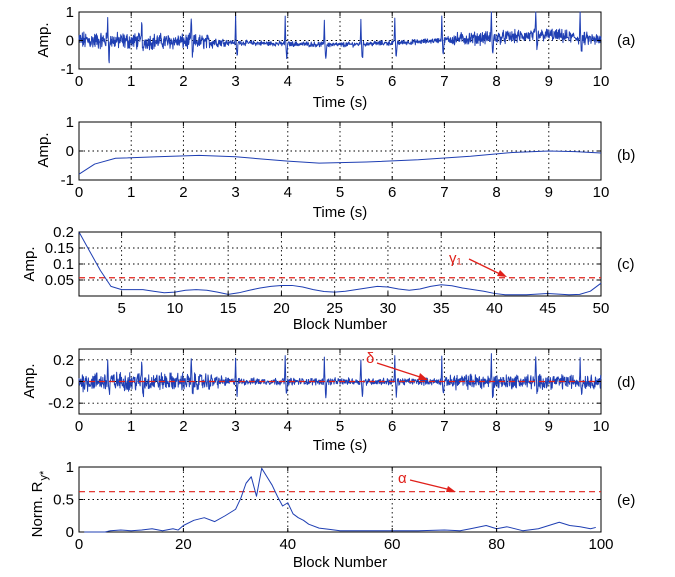 This screenshot has width=675, height=577. I want to click on panel-c-annotation-arrow-line, so click(485, 267).